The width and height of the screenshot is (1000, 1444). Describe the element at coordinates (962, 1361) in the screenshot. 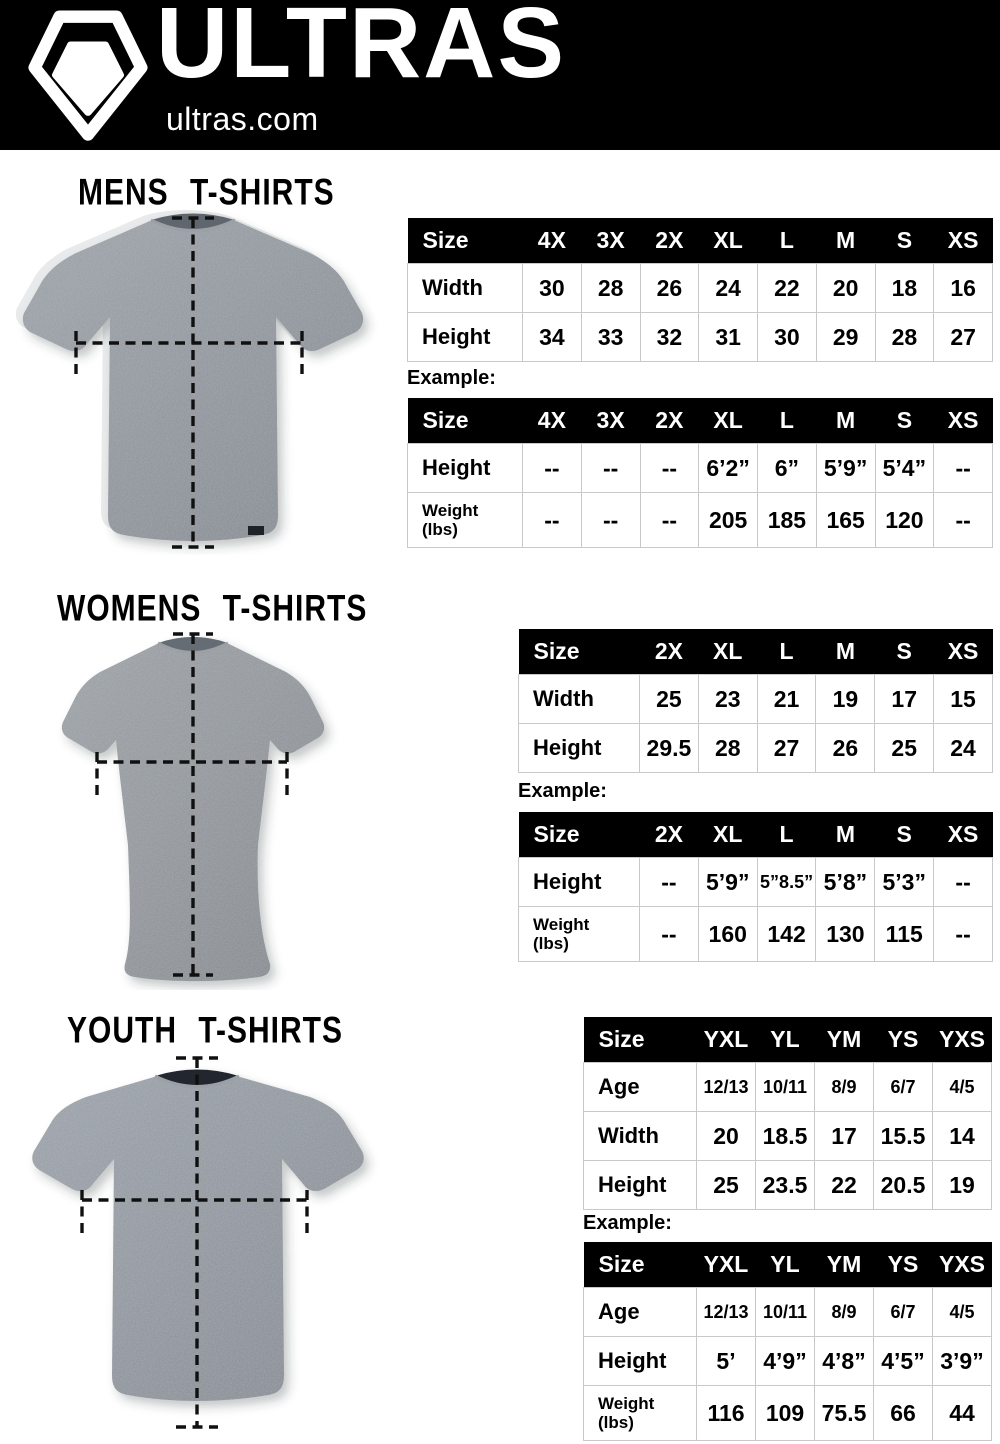

I see `cell-value: 3’9”` at that location.